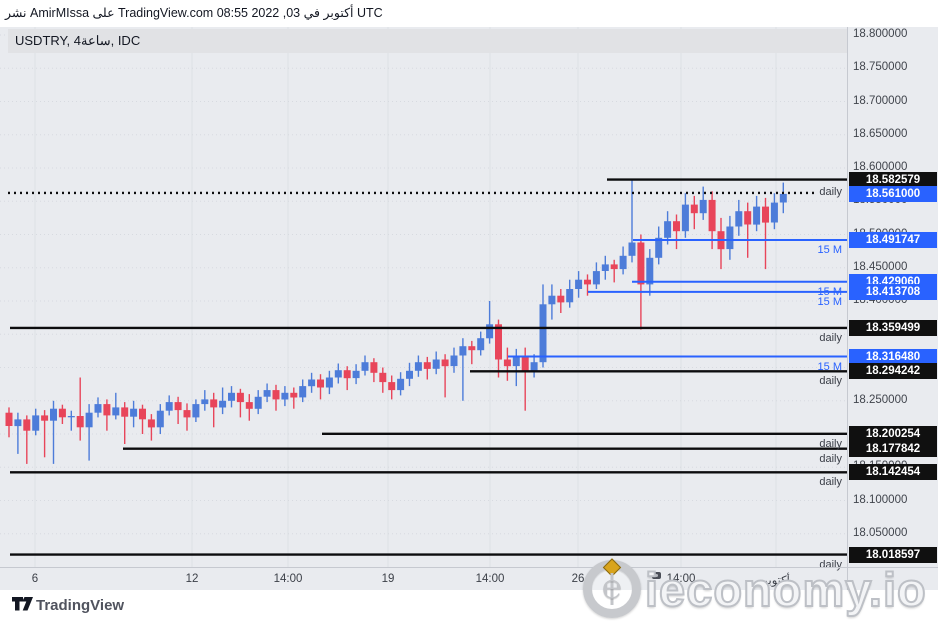 The image size is (938, 627). What do you see at coordinates (578, 579) in the screenshot?
I see `x-axis-tick: 26` at bounding box center [578, 579].